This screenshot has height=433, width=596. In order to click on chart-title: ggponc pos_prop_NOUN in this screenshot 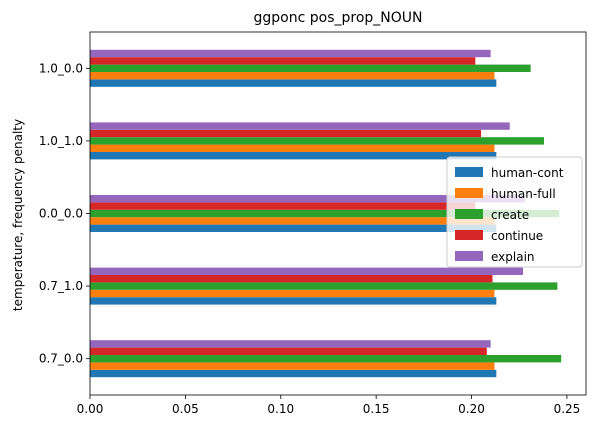, I will do `click(338, 18)`.